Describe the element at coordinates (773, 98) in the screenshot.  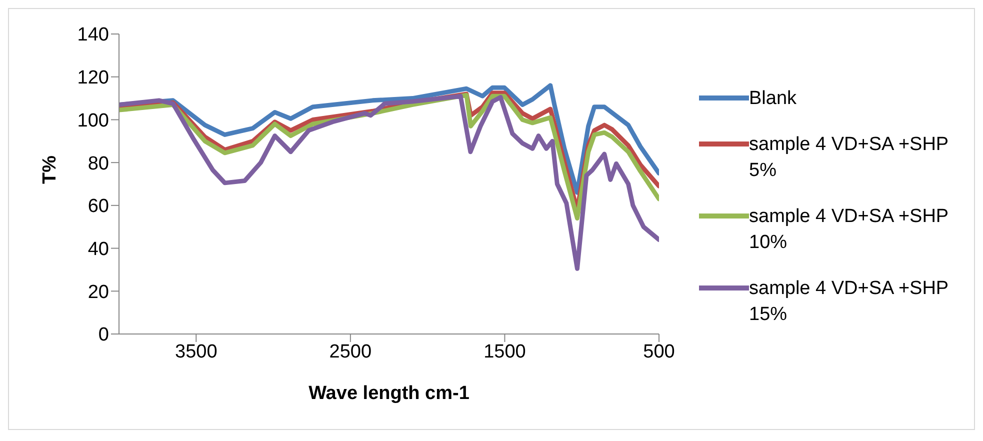
I see `legend-label: Blank` at that location.